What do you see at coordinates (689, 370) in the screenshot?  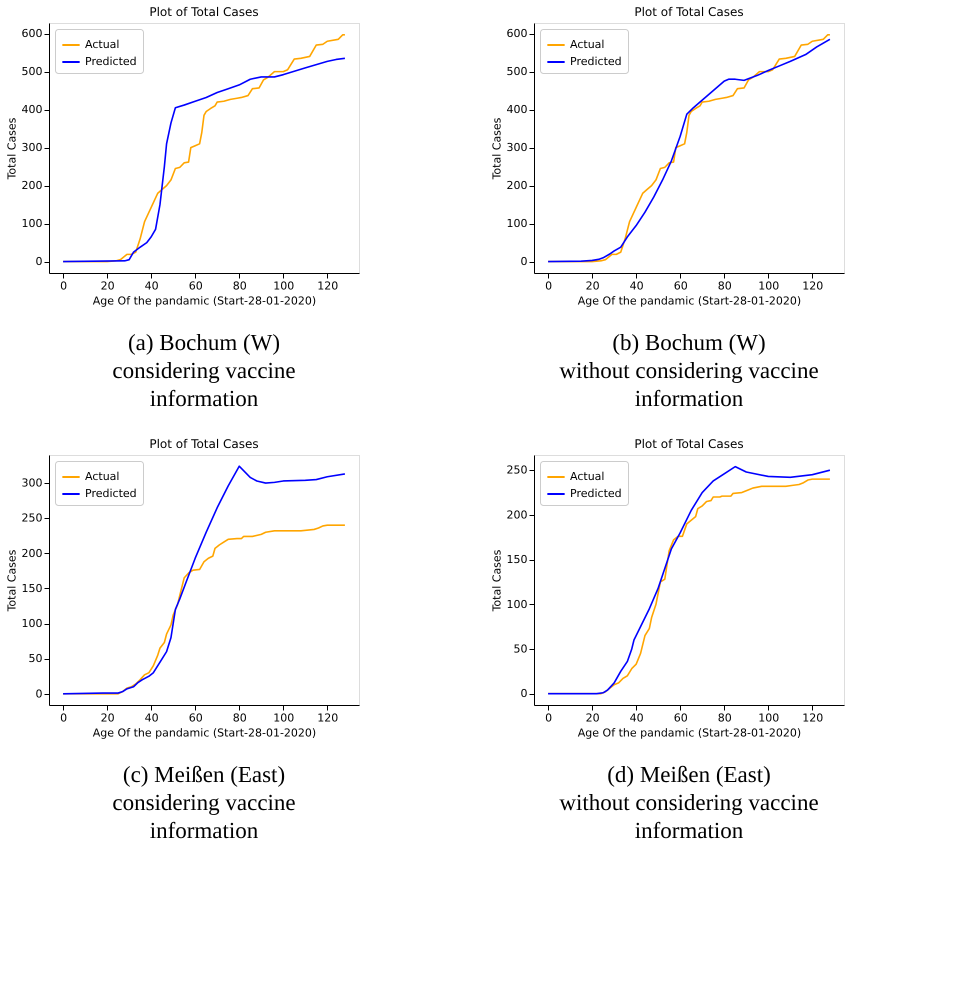 I see `text: (b) Bochum (W) without considering vaccine information` at bounding box center [689, 370].